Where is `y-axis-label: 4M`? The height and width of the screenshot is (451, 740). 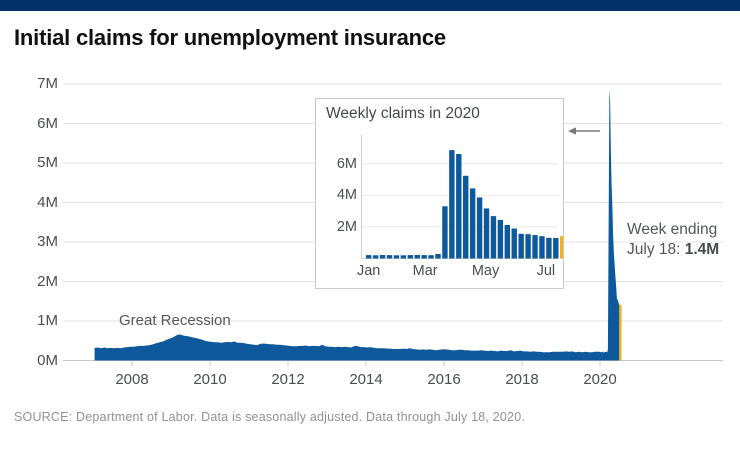 y-axis-label: 4M is located at coordinates (47, 202).